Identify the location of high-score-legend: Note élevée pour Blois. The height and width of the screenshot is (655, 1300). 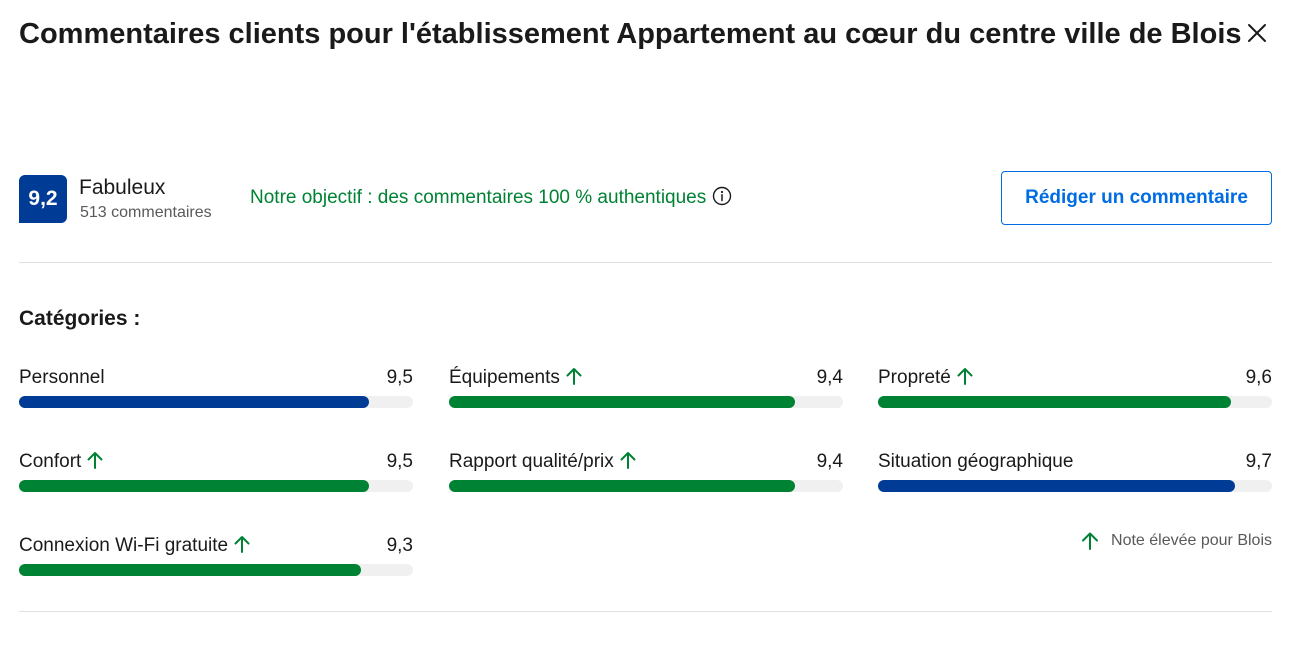
(1175, 541).